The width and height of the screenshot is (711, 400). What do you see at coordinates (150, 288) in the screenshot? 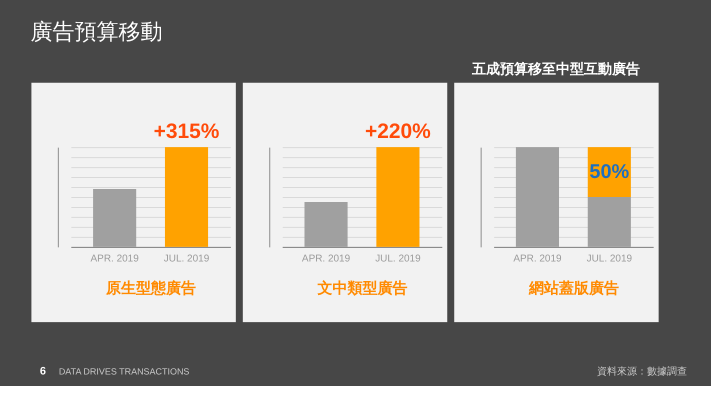
I see `x-axis-title: 原生型態廣告` at bounding box center [150, 288].